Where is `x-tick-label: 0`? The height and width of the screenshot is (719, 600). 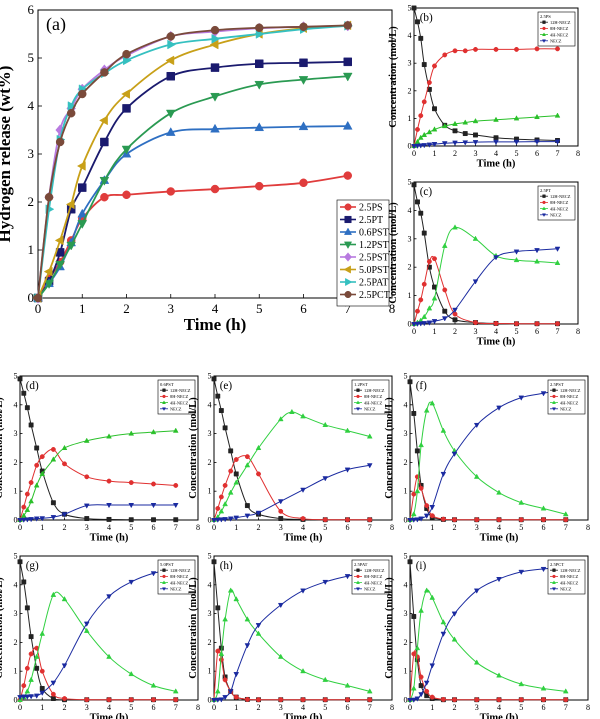 x-tick-label: 0 is located at coordinates (410, 707).